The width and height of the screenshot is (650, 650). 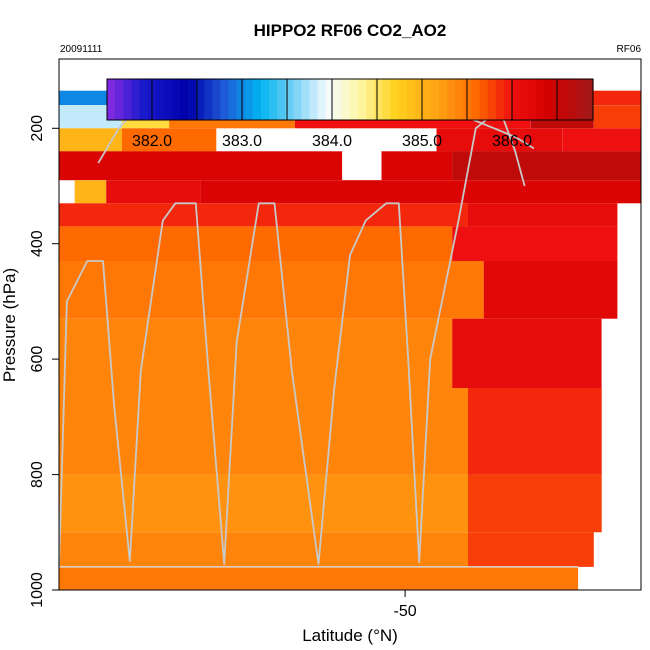 I want to click on flight-label: RF06, so click(x=629, y=49).